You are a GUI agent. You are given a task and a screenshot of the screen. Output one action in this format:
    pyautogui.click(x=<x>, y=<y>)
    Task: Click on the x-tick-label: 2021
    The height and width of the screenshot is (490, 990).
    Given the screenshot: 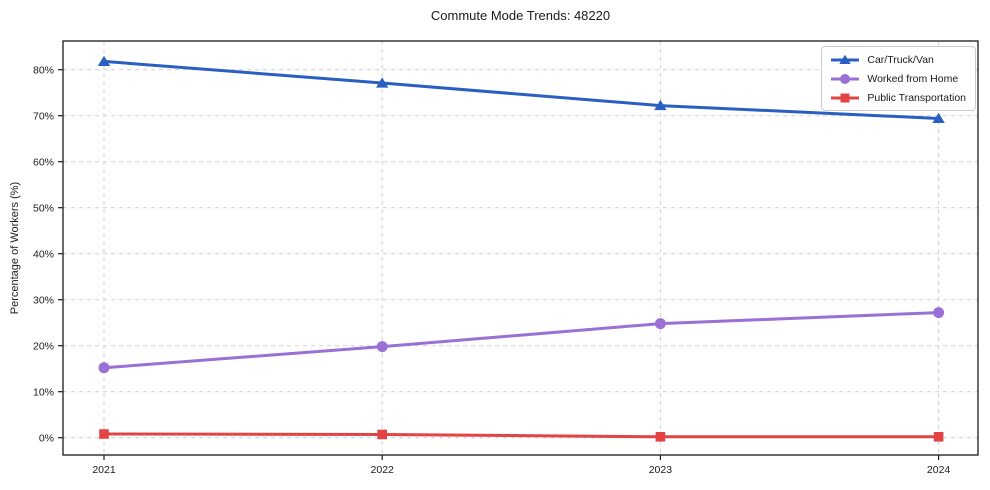 What is the action you would take?
    pyautogui.click(x=104, y=470)
    